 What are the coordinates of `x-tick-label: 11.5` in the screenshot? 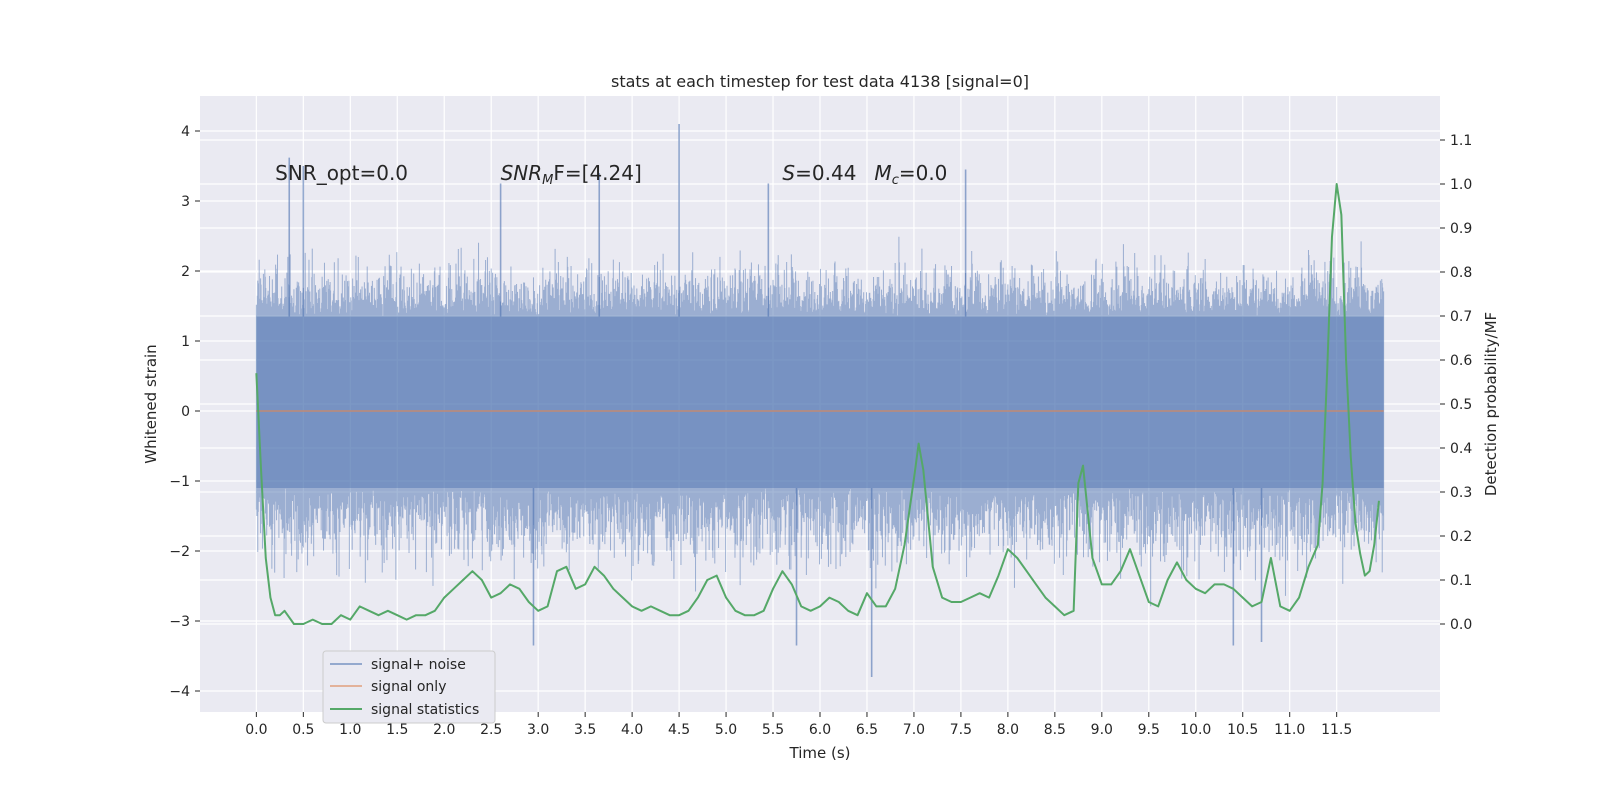 It's located at (1336, 730).